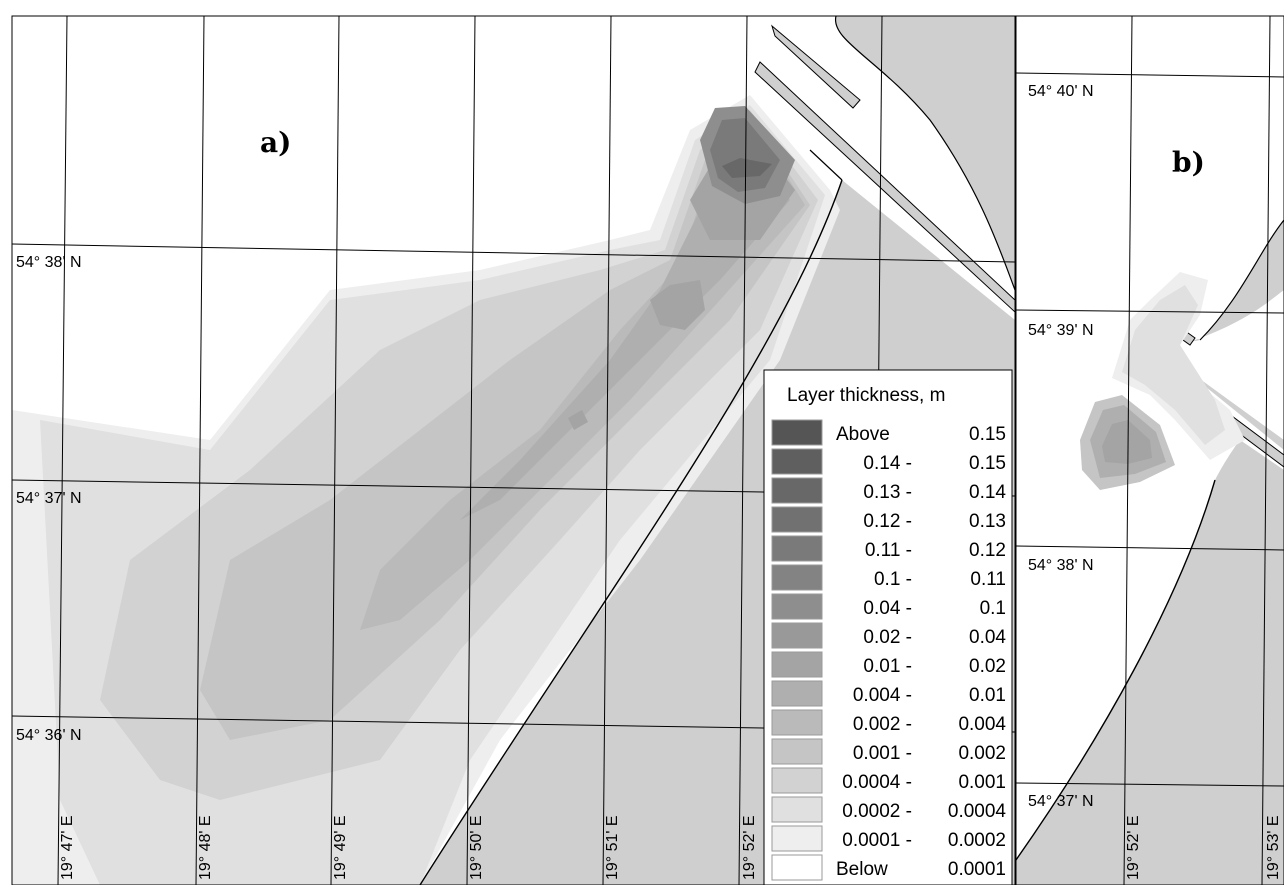  Describe the element at coordinates (893, 579) in the screenshot. I see `legend-range-from: 0.1 -` at that location.